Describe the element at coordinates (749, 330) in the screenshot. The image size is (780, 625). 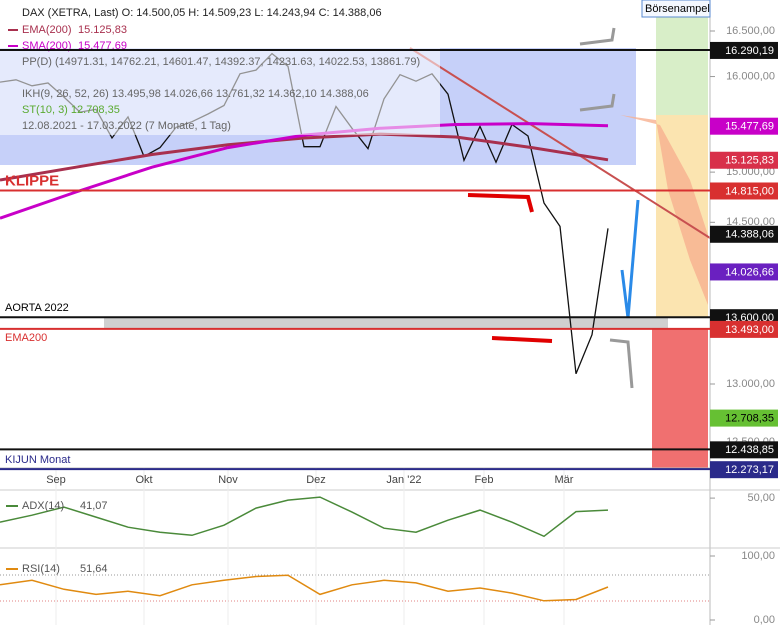
I see `level-label: 13.493,00` at that location.